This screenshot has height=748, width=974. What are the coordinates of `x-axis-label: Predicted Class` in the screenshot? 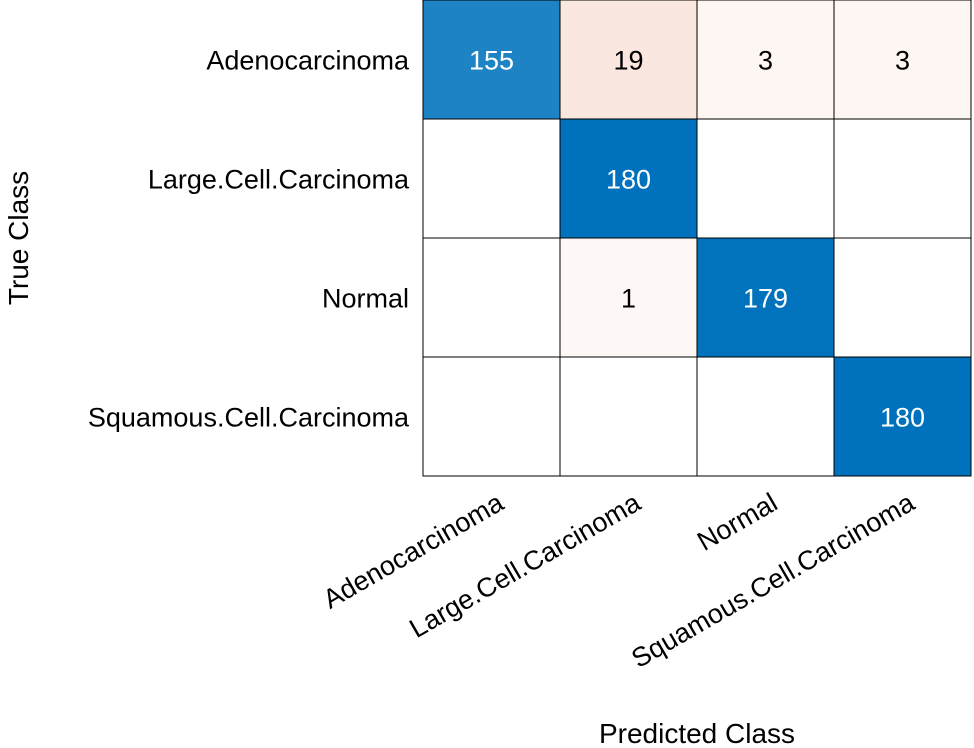 It's located at (697, 733).